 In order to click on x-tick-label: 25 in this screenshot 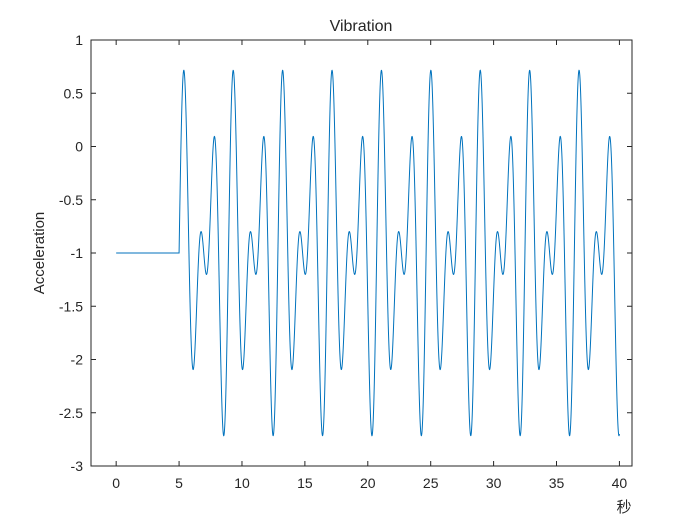, I will do `click(431, 483)`.